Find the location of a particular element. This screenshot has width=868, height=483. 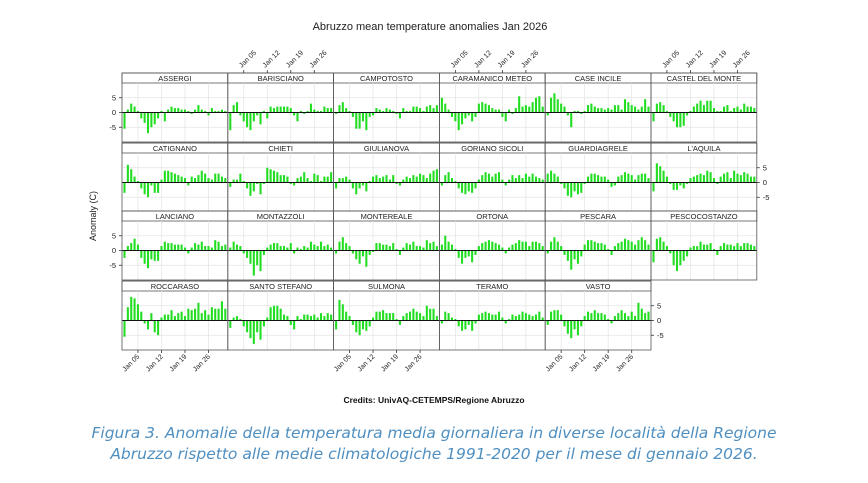

x-tick-label: Jan 19 is located at coordinates (602, 363).